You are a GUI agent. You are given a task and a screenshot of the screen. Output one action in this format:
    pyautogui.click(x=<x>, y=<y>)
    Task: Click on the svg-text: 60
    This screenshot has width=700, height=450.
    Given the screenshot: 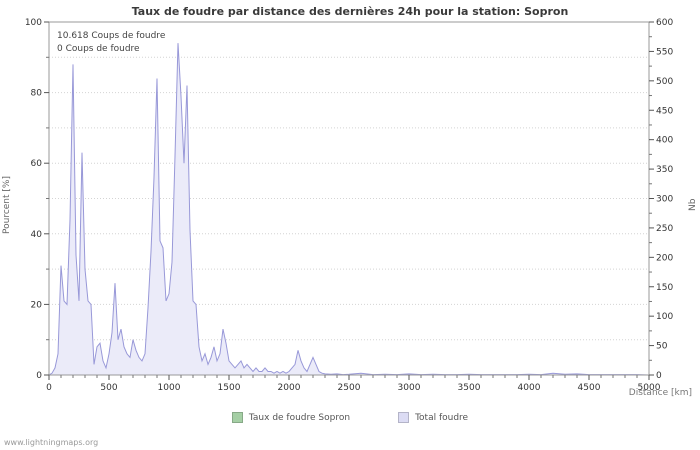 What is the action you would take?
    pyautogui.click(x=37, y=164)
    